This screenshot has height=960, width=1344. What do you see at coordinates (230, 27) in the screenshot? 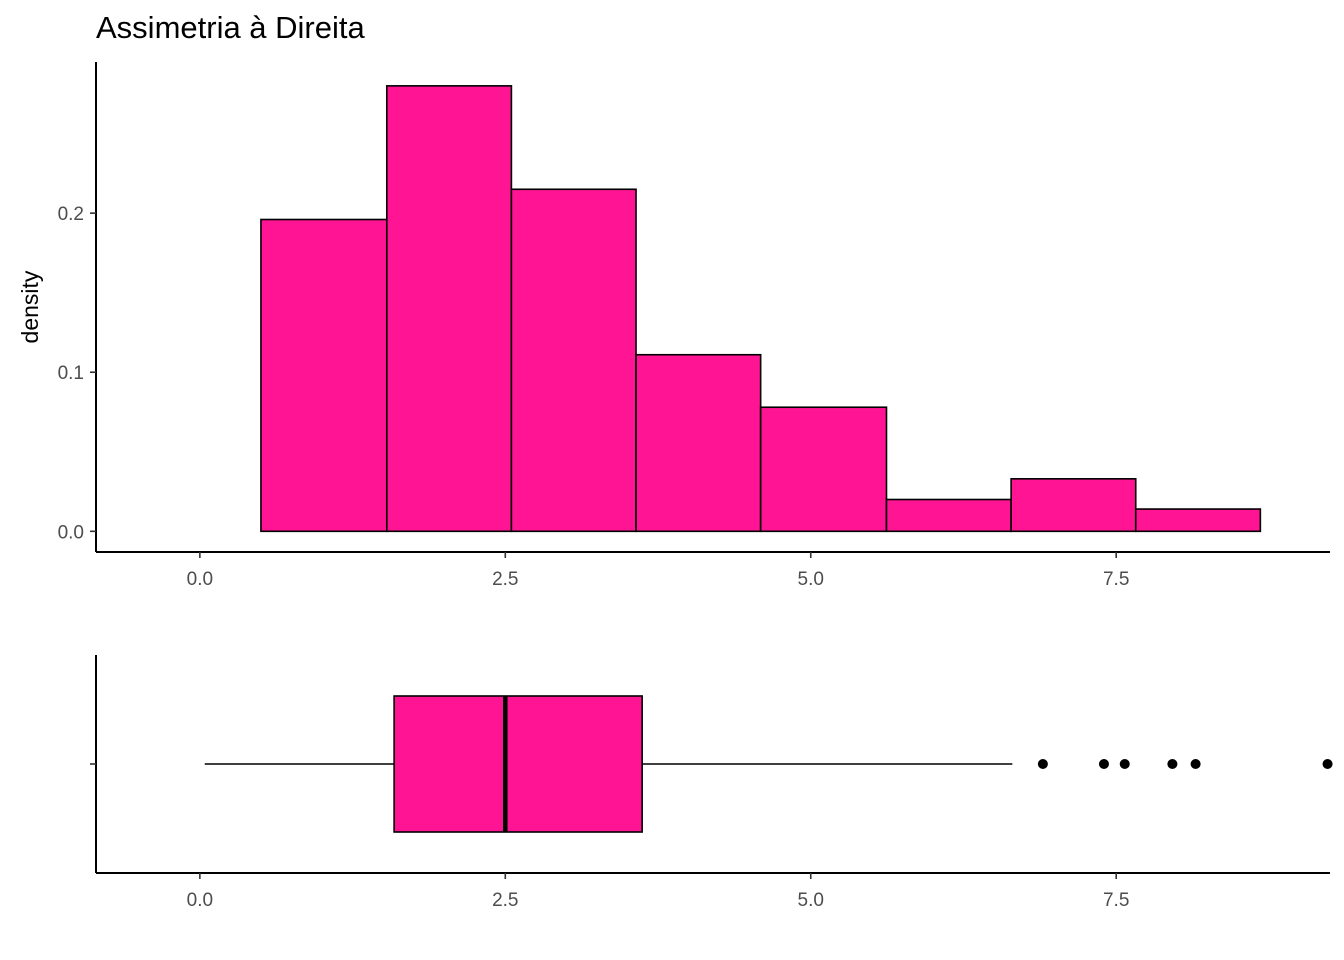
I see `chart-title: Assimetria à Direita` at bounding box center [230, 27].